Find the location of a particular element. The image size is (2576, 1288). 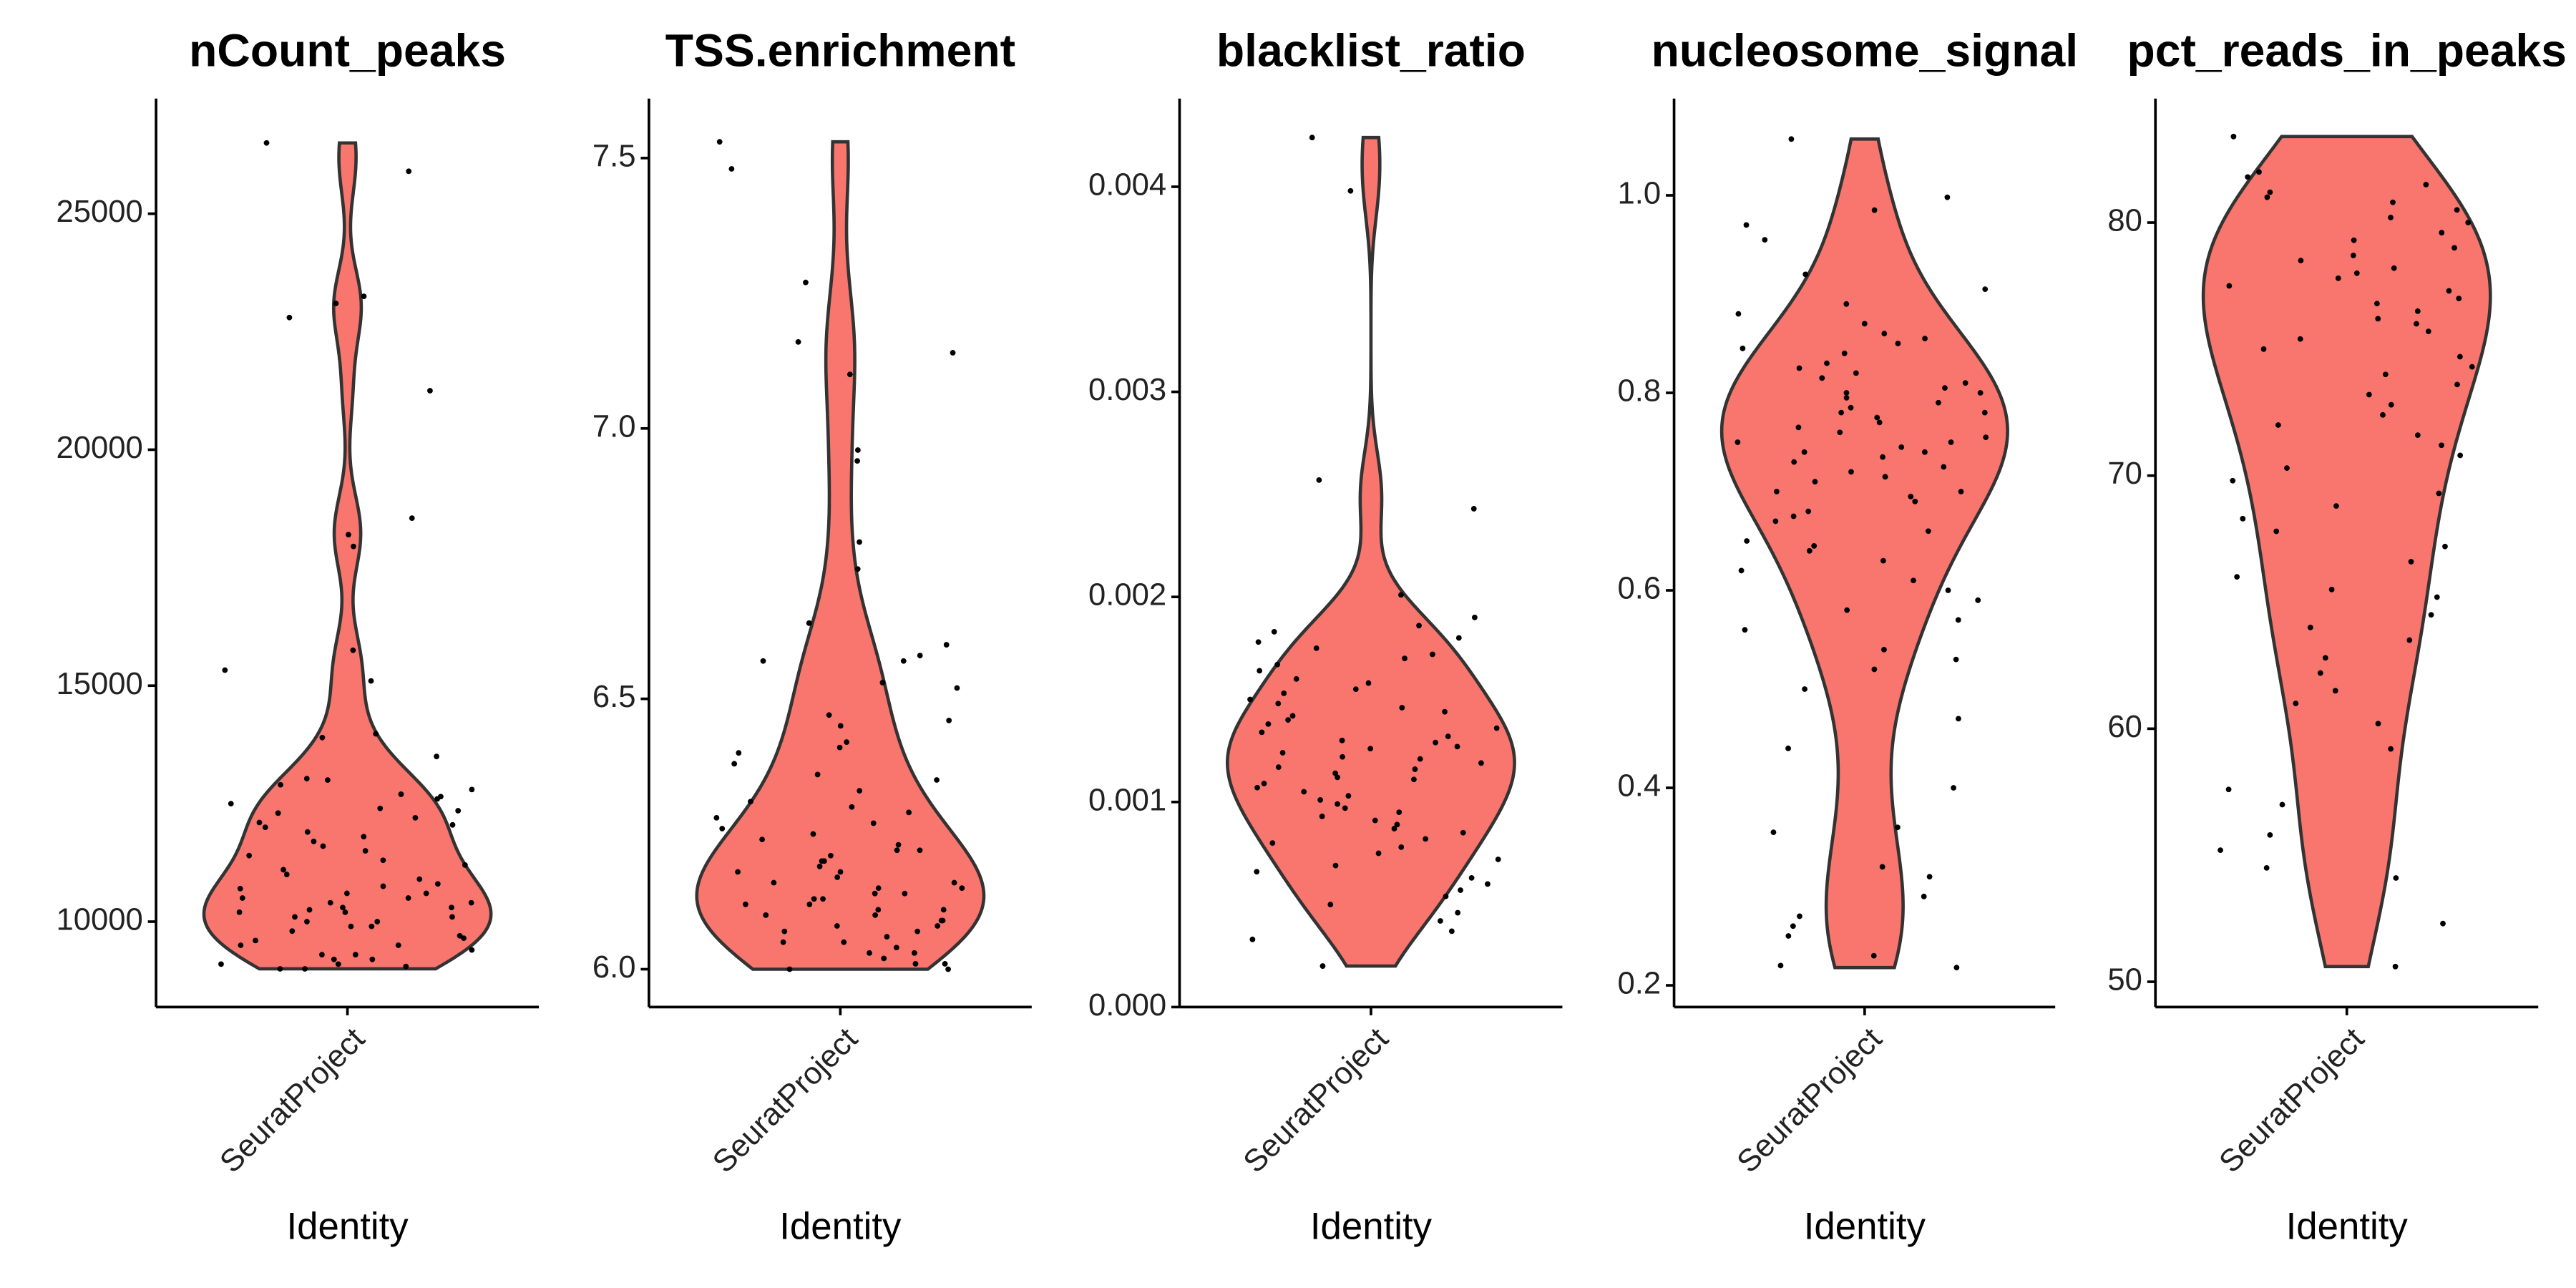

y-tick-label: 60 is located at coordinates (2124, 727).